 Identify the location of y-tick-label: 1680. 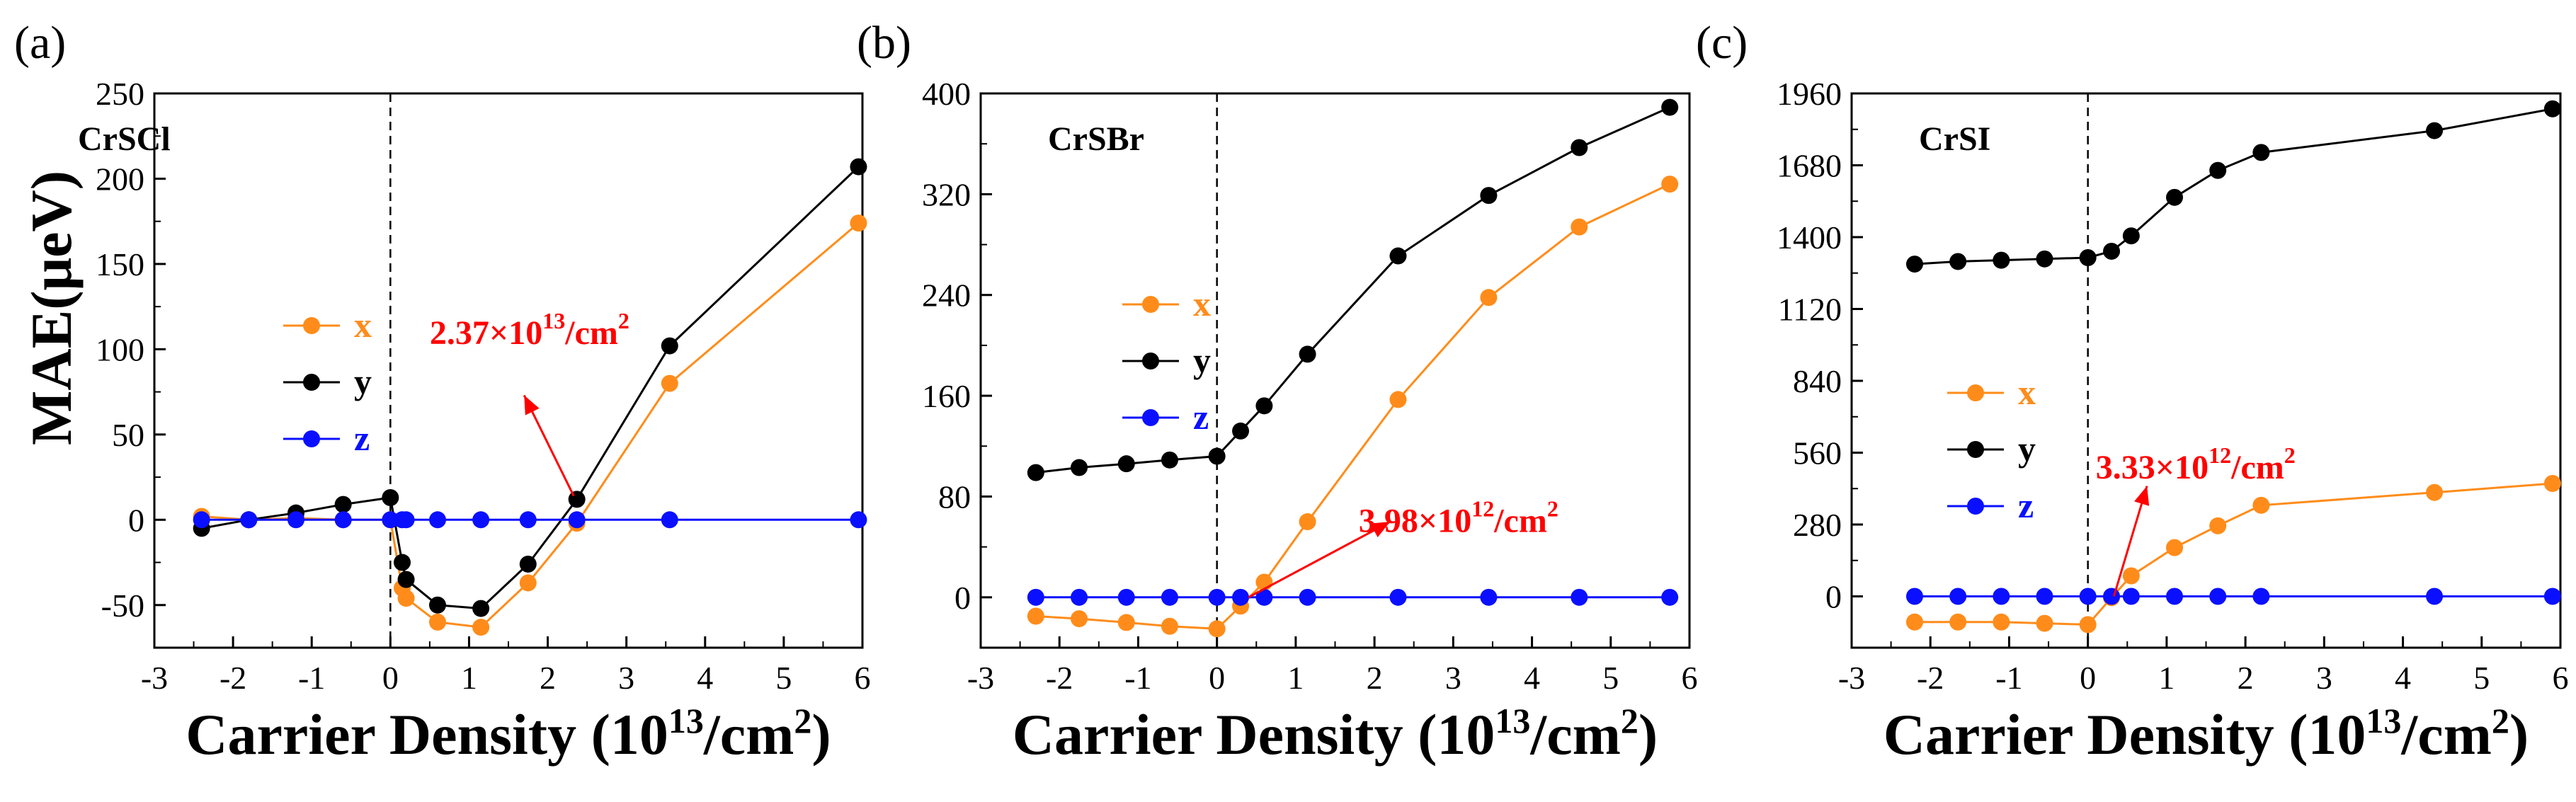
(1810, 166).